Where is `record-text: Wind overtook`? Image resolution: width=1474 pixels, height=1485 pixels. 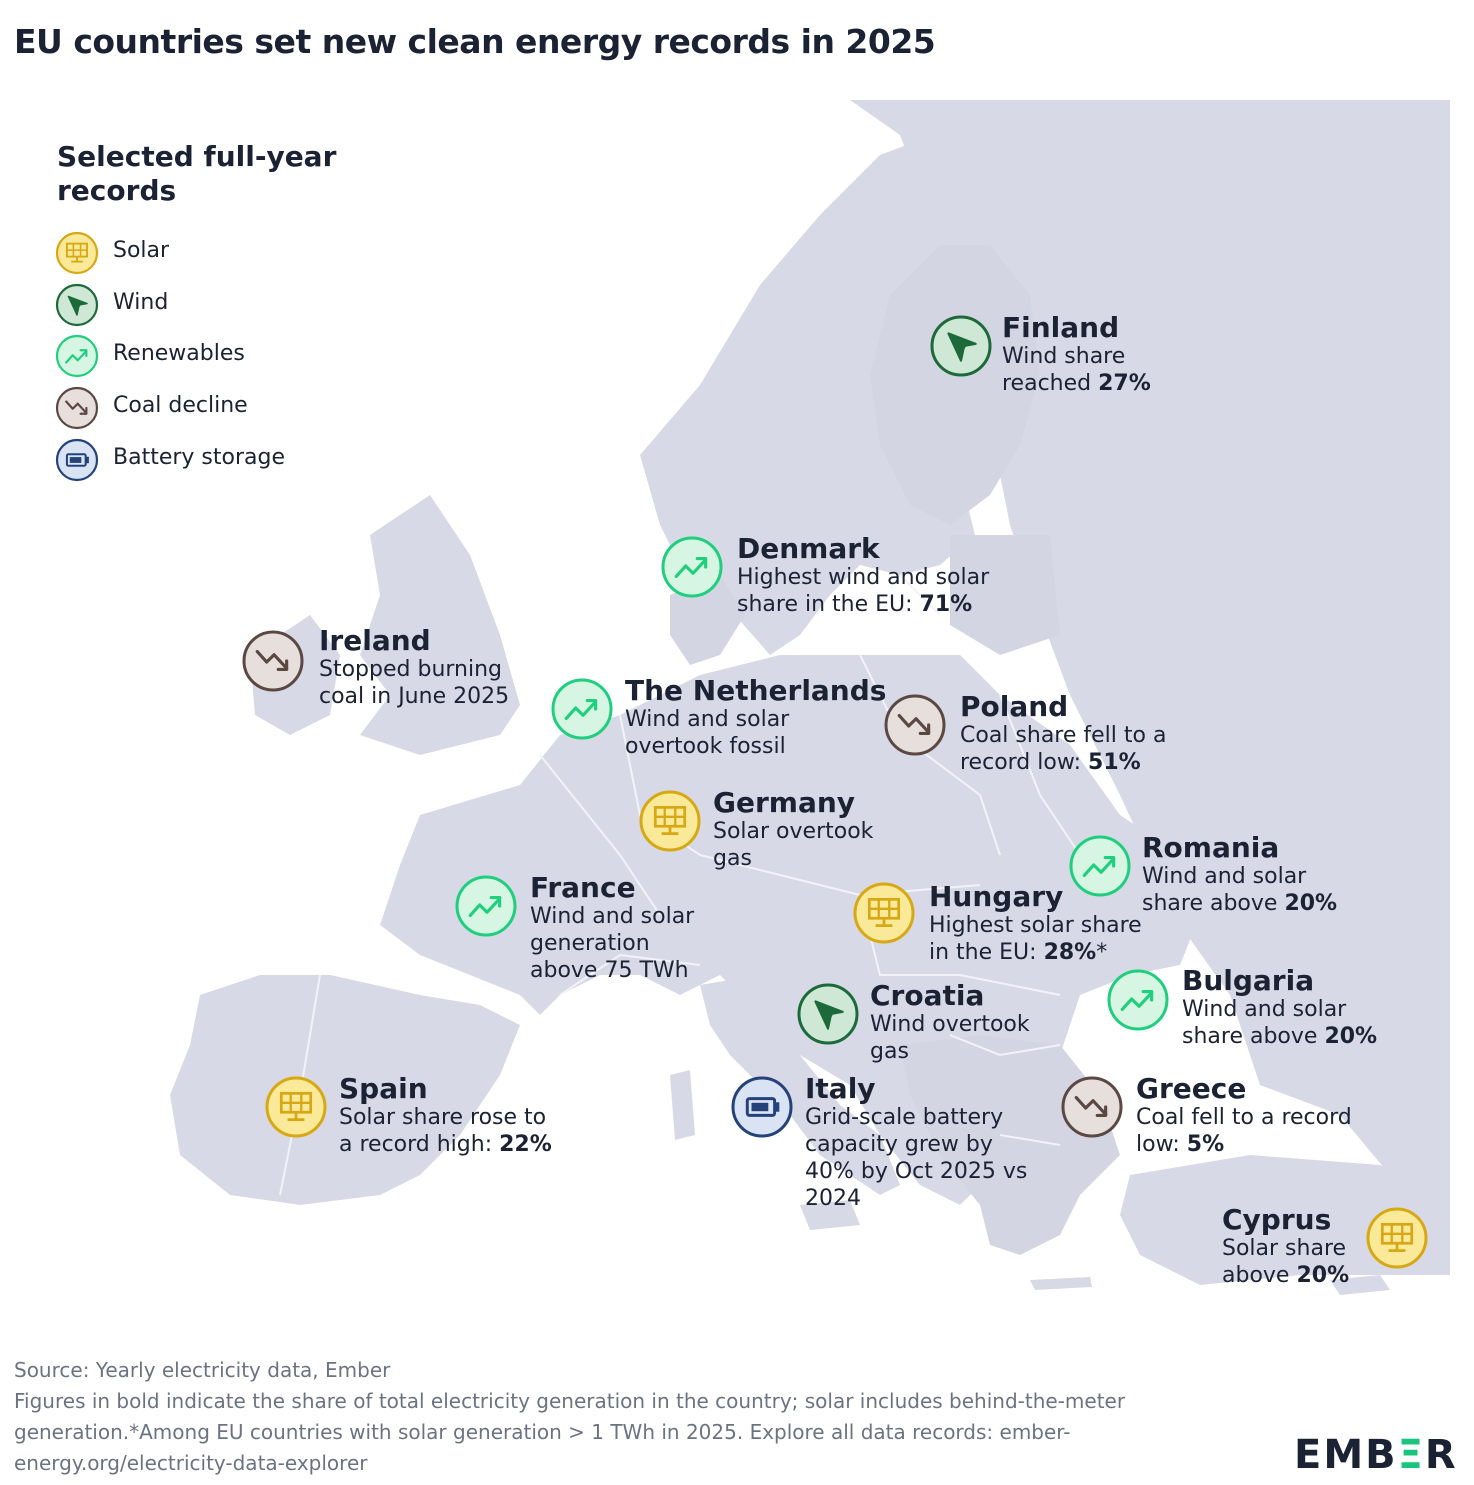
record-text: Wind overtook is located at coordinates (950, 1024).